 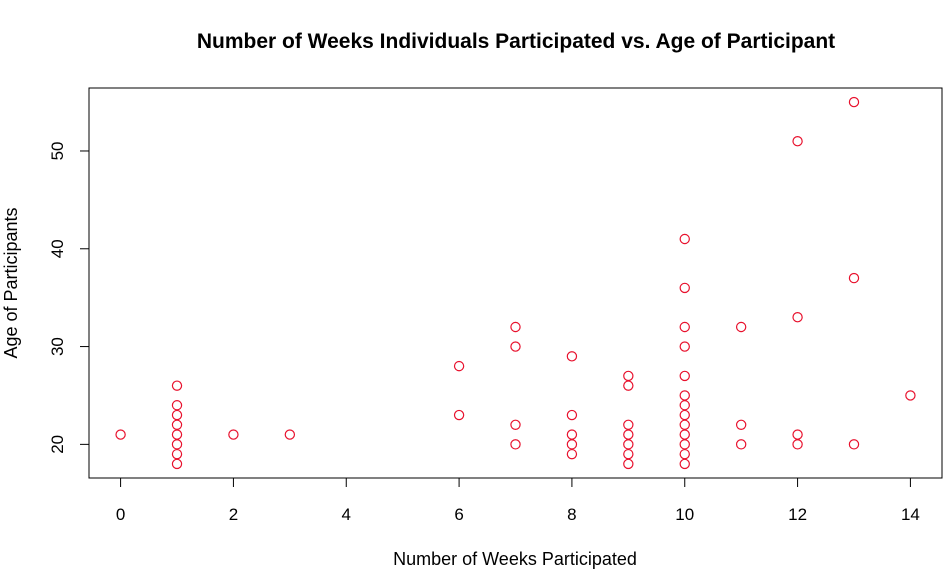 What do you see at coordinates (684, 514) in the screenshot?
I see `x-tick-label: 10` at bounding box center [684, 514].